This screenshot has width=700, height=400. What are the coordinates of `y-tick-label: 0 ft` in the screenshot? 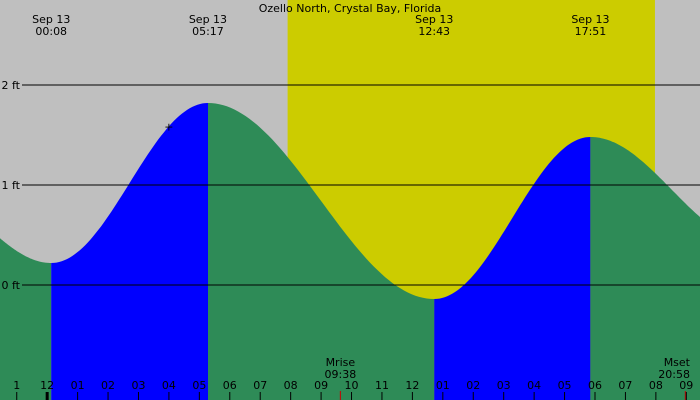 It's located at (11, 285).